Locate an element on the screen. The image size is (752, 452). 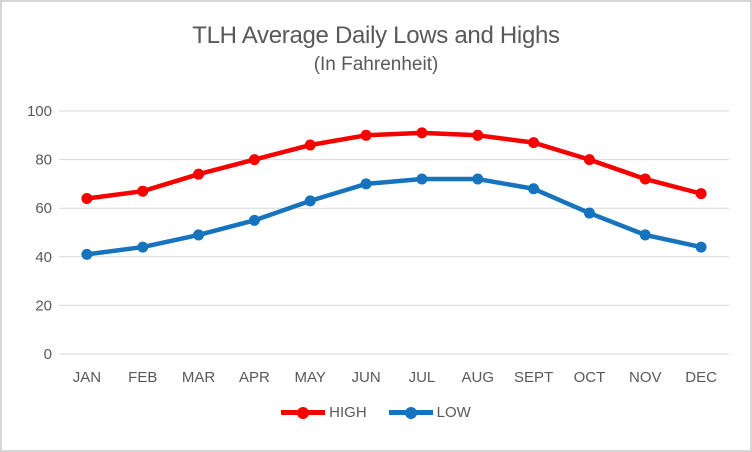
low-series-marker-icon is located at coordinates (410, 412).